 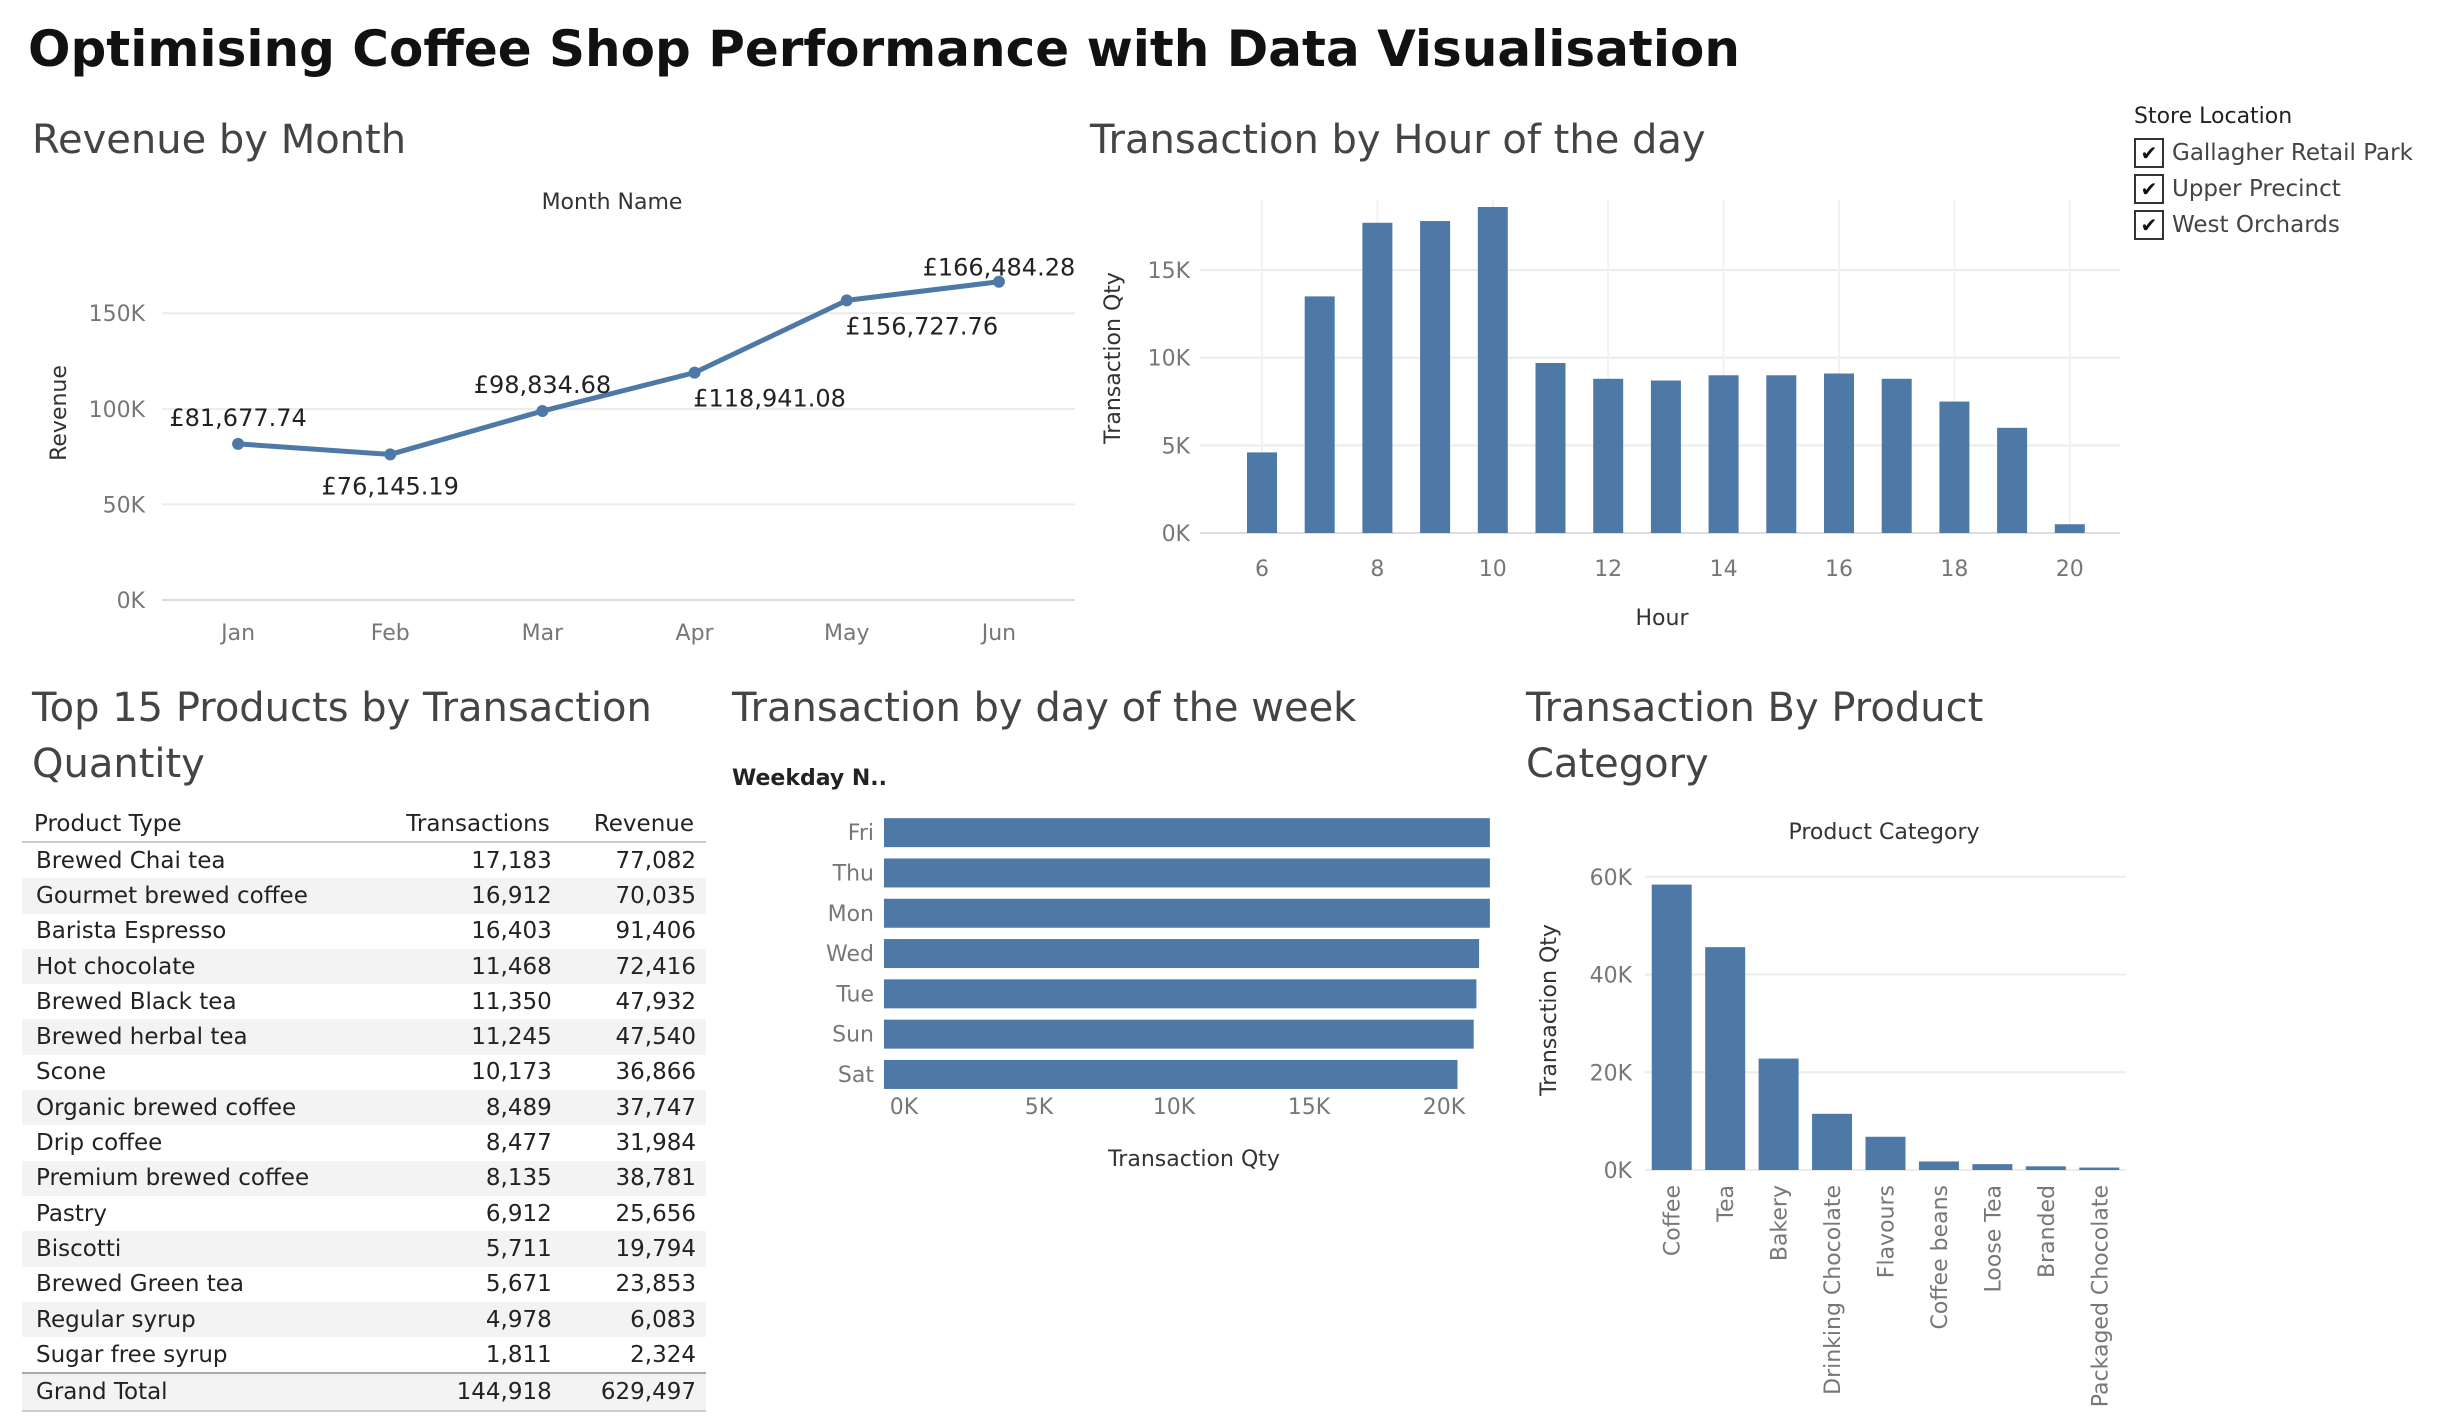 What do you see at coordinates (364, 860) in the screenshot?
I see `table-row: Brewed Chai tea 17,183 77,082` at bounding box center [364, 860].